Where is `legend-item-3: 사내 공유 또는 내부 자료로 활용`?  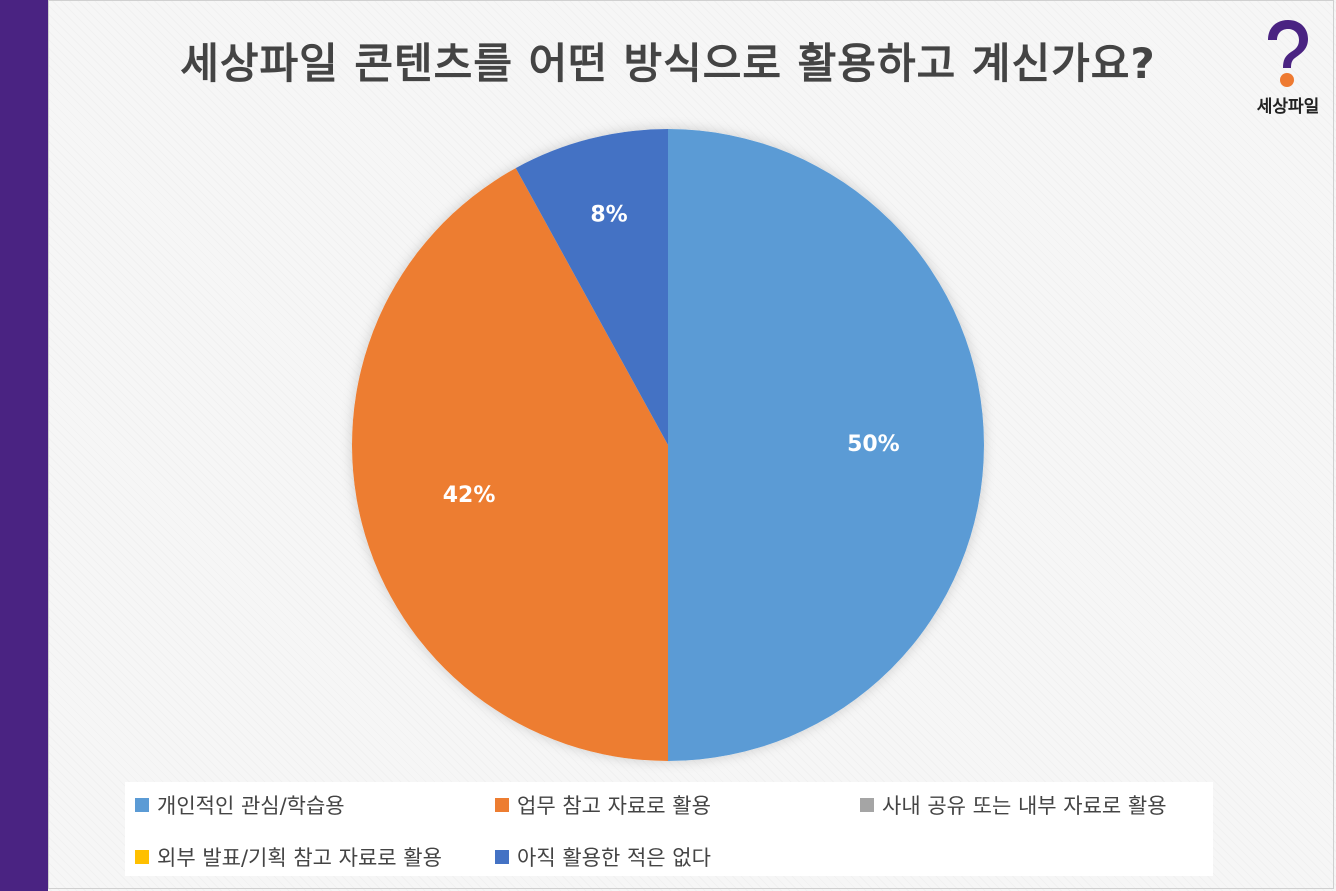
legend-item-3: 사내 공유 또는 내부 자료로 활용 is located at coordinates (1013, 805).